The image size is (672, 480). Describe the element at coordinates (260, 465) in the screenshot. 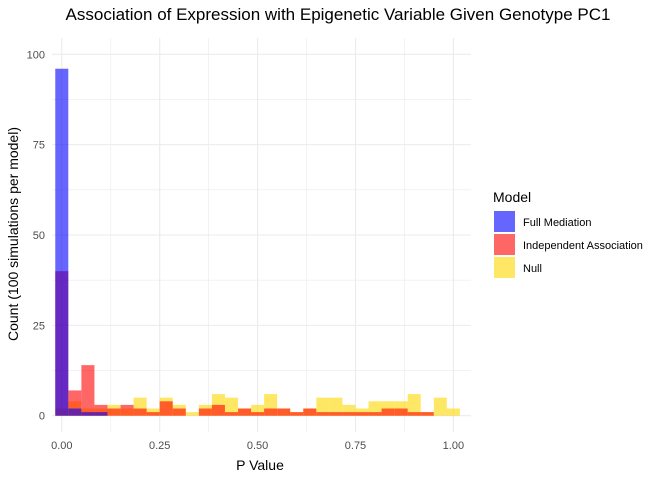

I see `x-axis-title: P Value` at that location.